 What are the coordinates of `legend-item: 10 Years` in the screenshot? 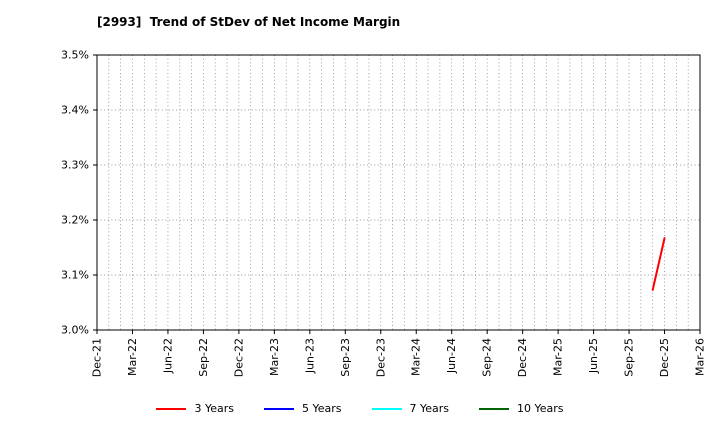 It's located at (521, 408).